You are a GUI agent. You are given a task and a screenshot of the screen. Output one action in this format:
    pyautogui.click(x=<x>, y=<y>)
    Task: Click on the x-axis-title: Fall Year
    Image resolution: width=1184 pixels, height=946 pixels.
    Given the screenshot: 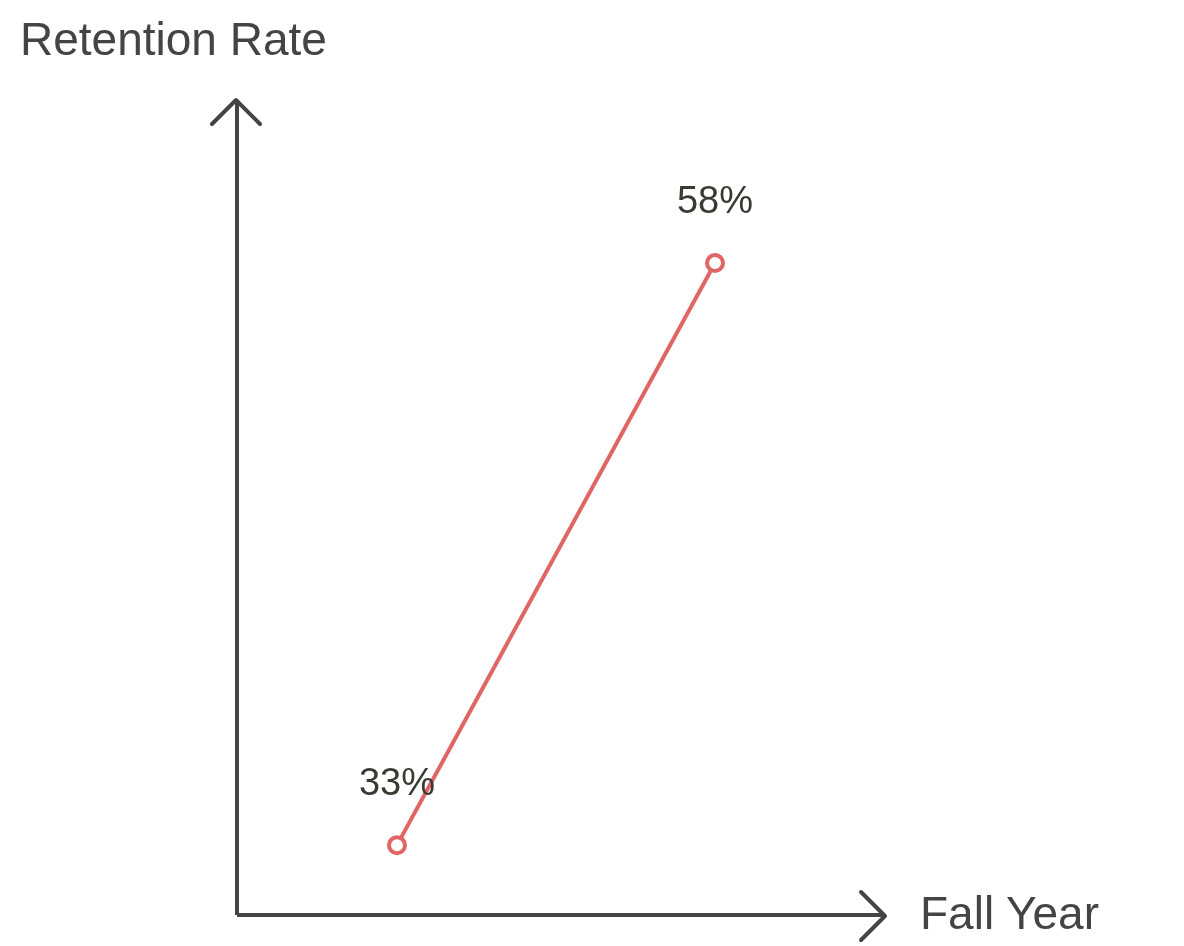 What is the action you would take?
    pyautogui.click(x=1010, y=913)
    